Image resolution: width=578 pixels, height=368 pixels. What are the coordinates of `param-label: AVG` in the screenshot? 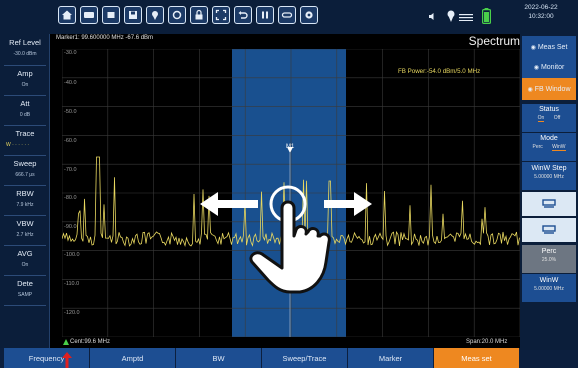 It's located at (25, 253).